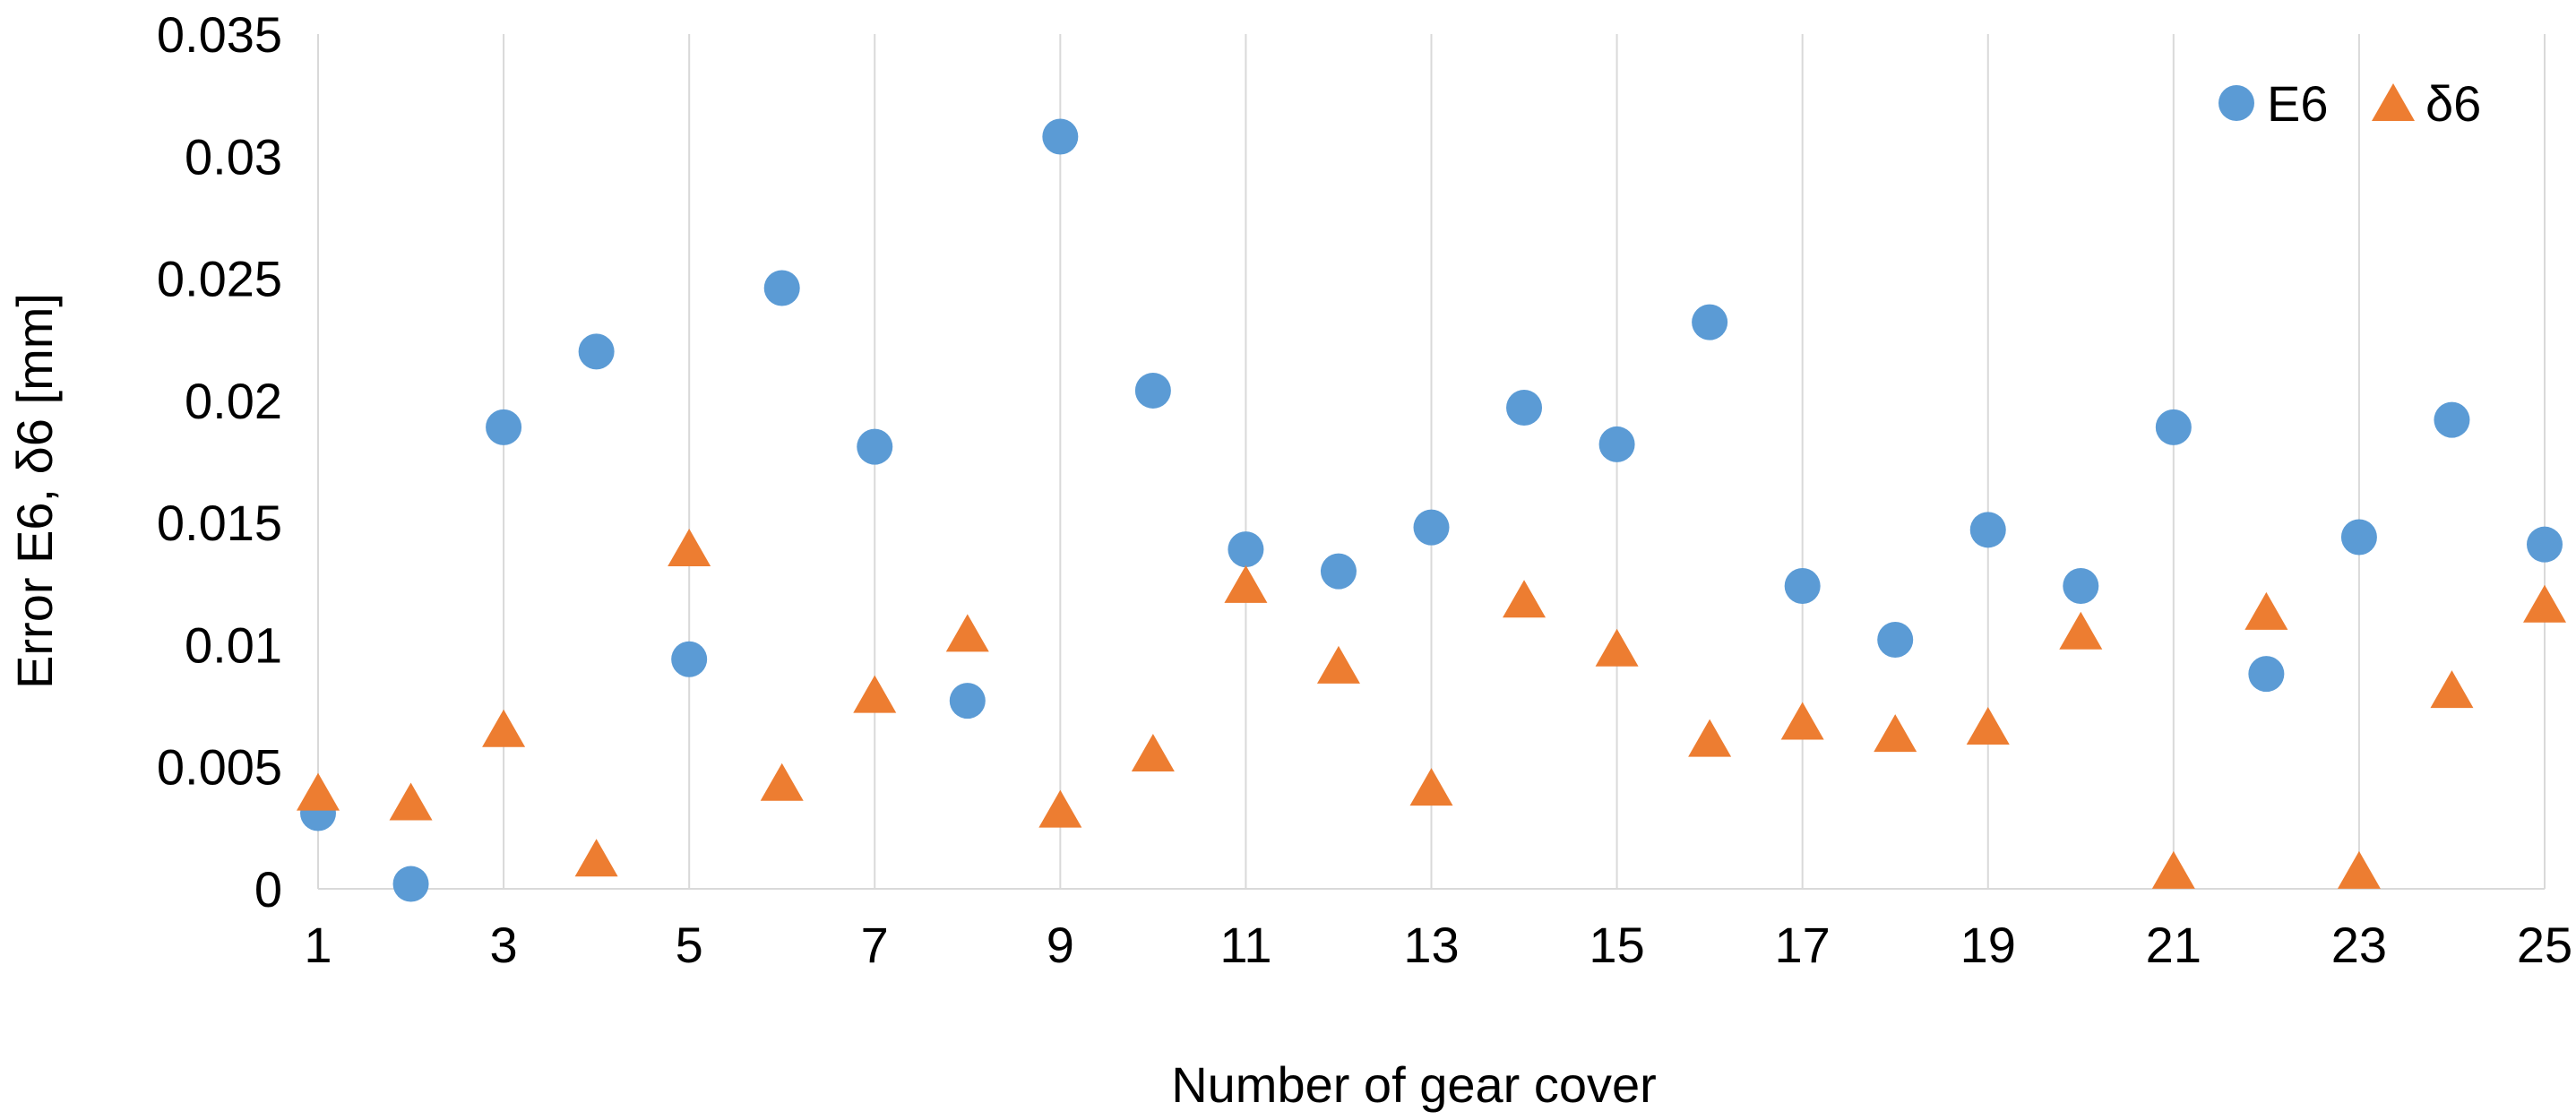  I want to click on x-tick-label: 1, so click(318, 945).